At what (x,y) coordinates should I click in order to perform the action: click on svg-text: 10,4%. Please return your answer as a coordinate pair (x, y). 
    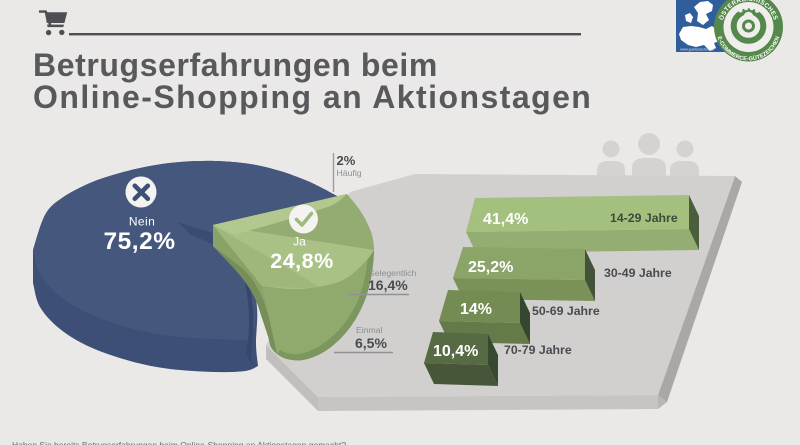
    Looking at the image, I should click on (455, 351).